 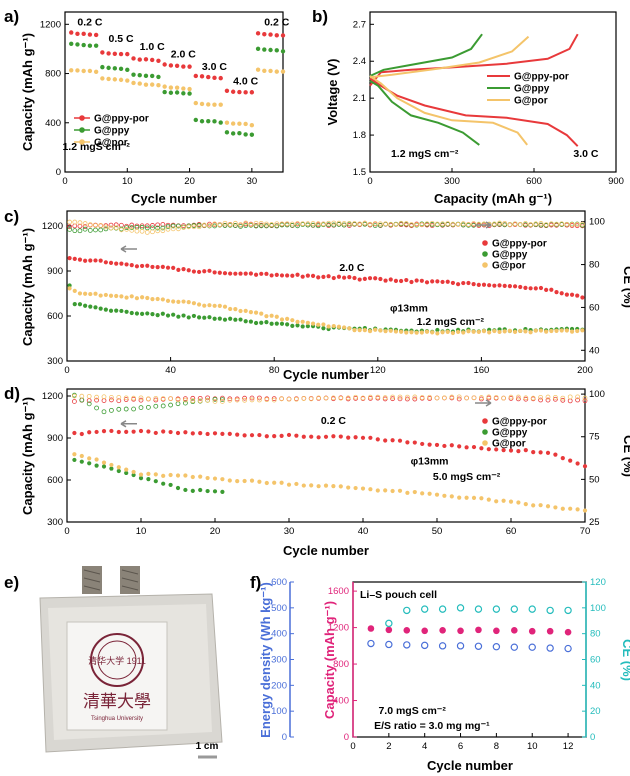 I want to click on y-tick-label: 300, so click(x=55, y=361).